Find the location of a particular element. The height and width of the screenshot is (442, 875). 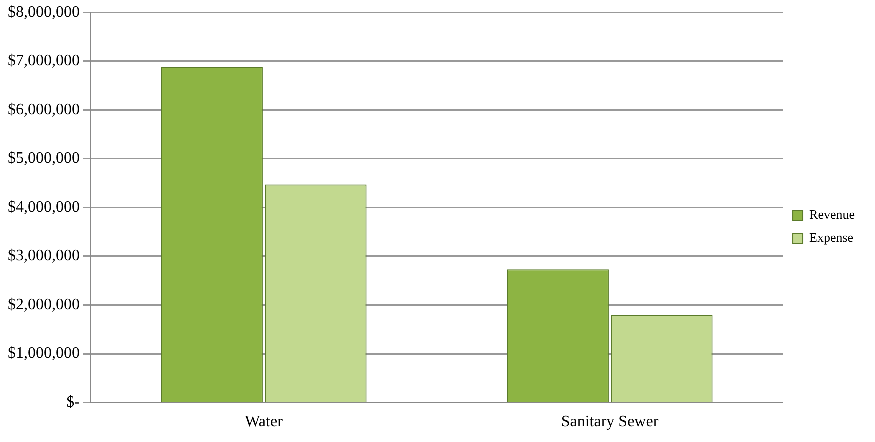

y-tick-label: $3,000,000 is located at coordinates (44, 256).